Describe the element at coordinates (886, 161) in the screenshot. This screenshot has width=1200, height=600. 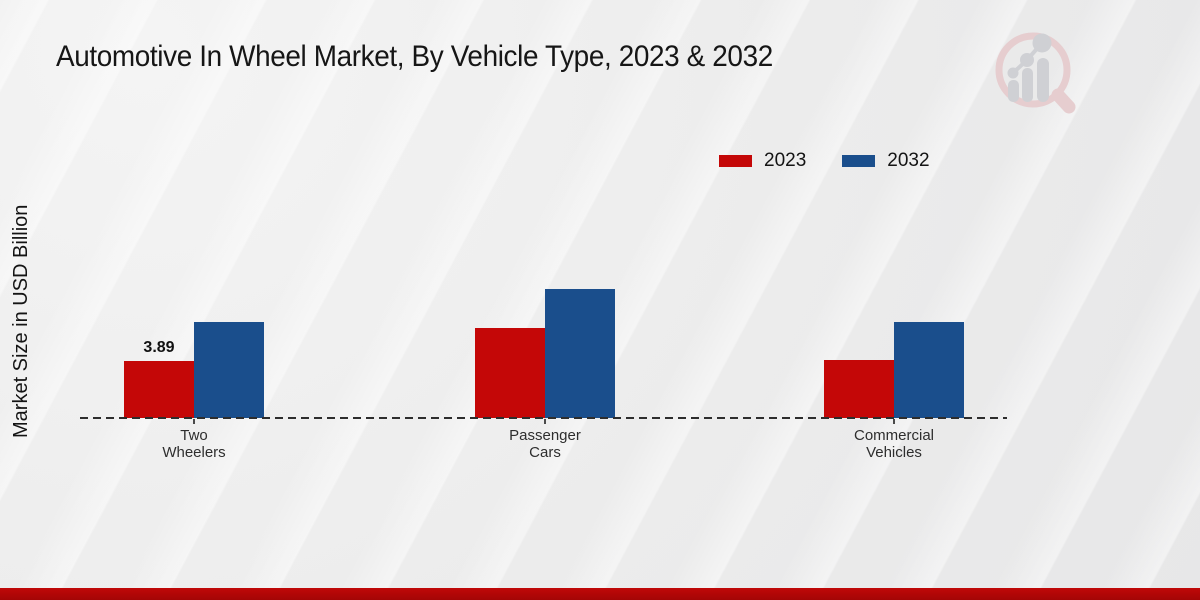
I see `legend-item-2032: 2032` at that location.